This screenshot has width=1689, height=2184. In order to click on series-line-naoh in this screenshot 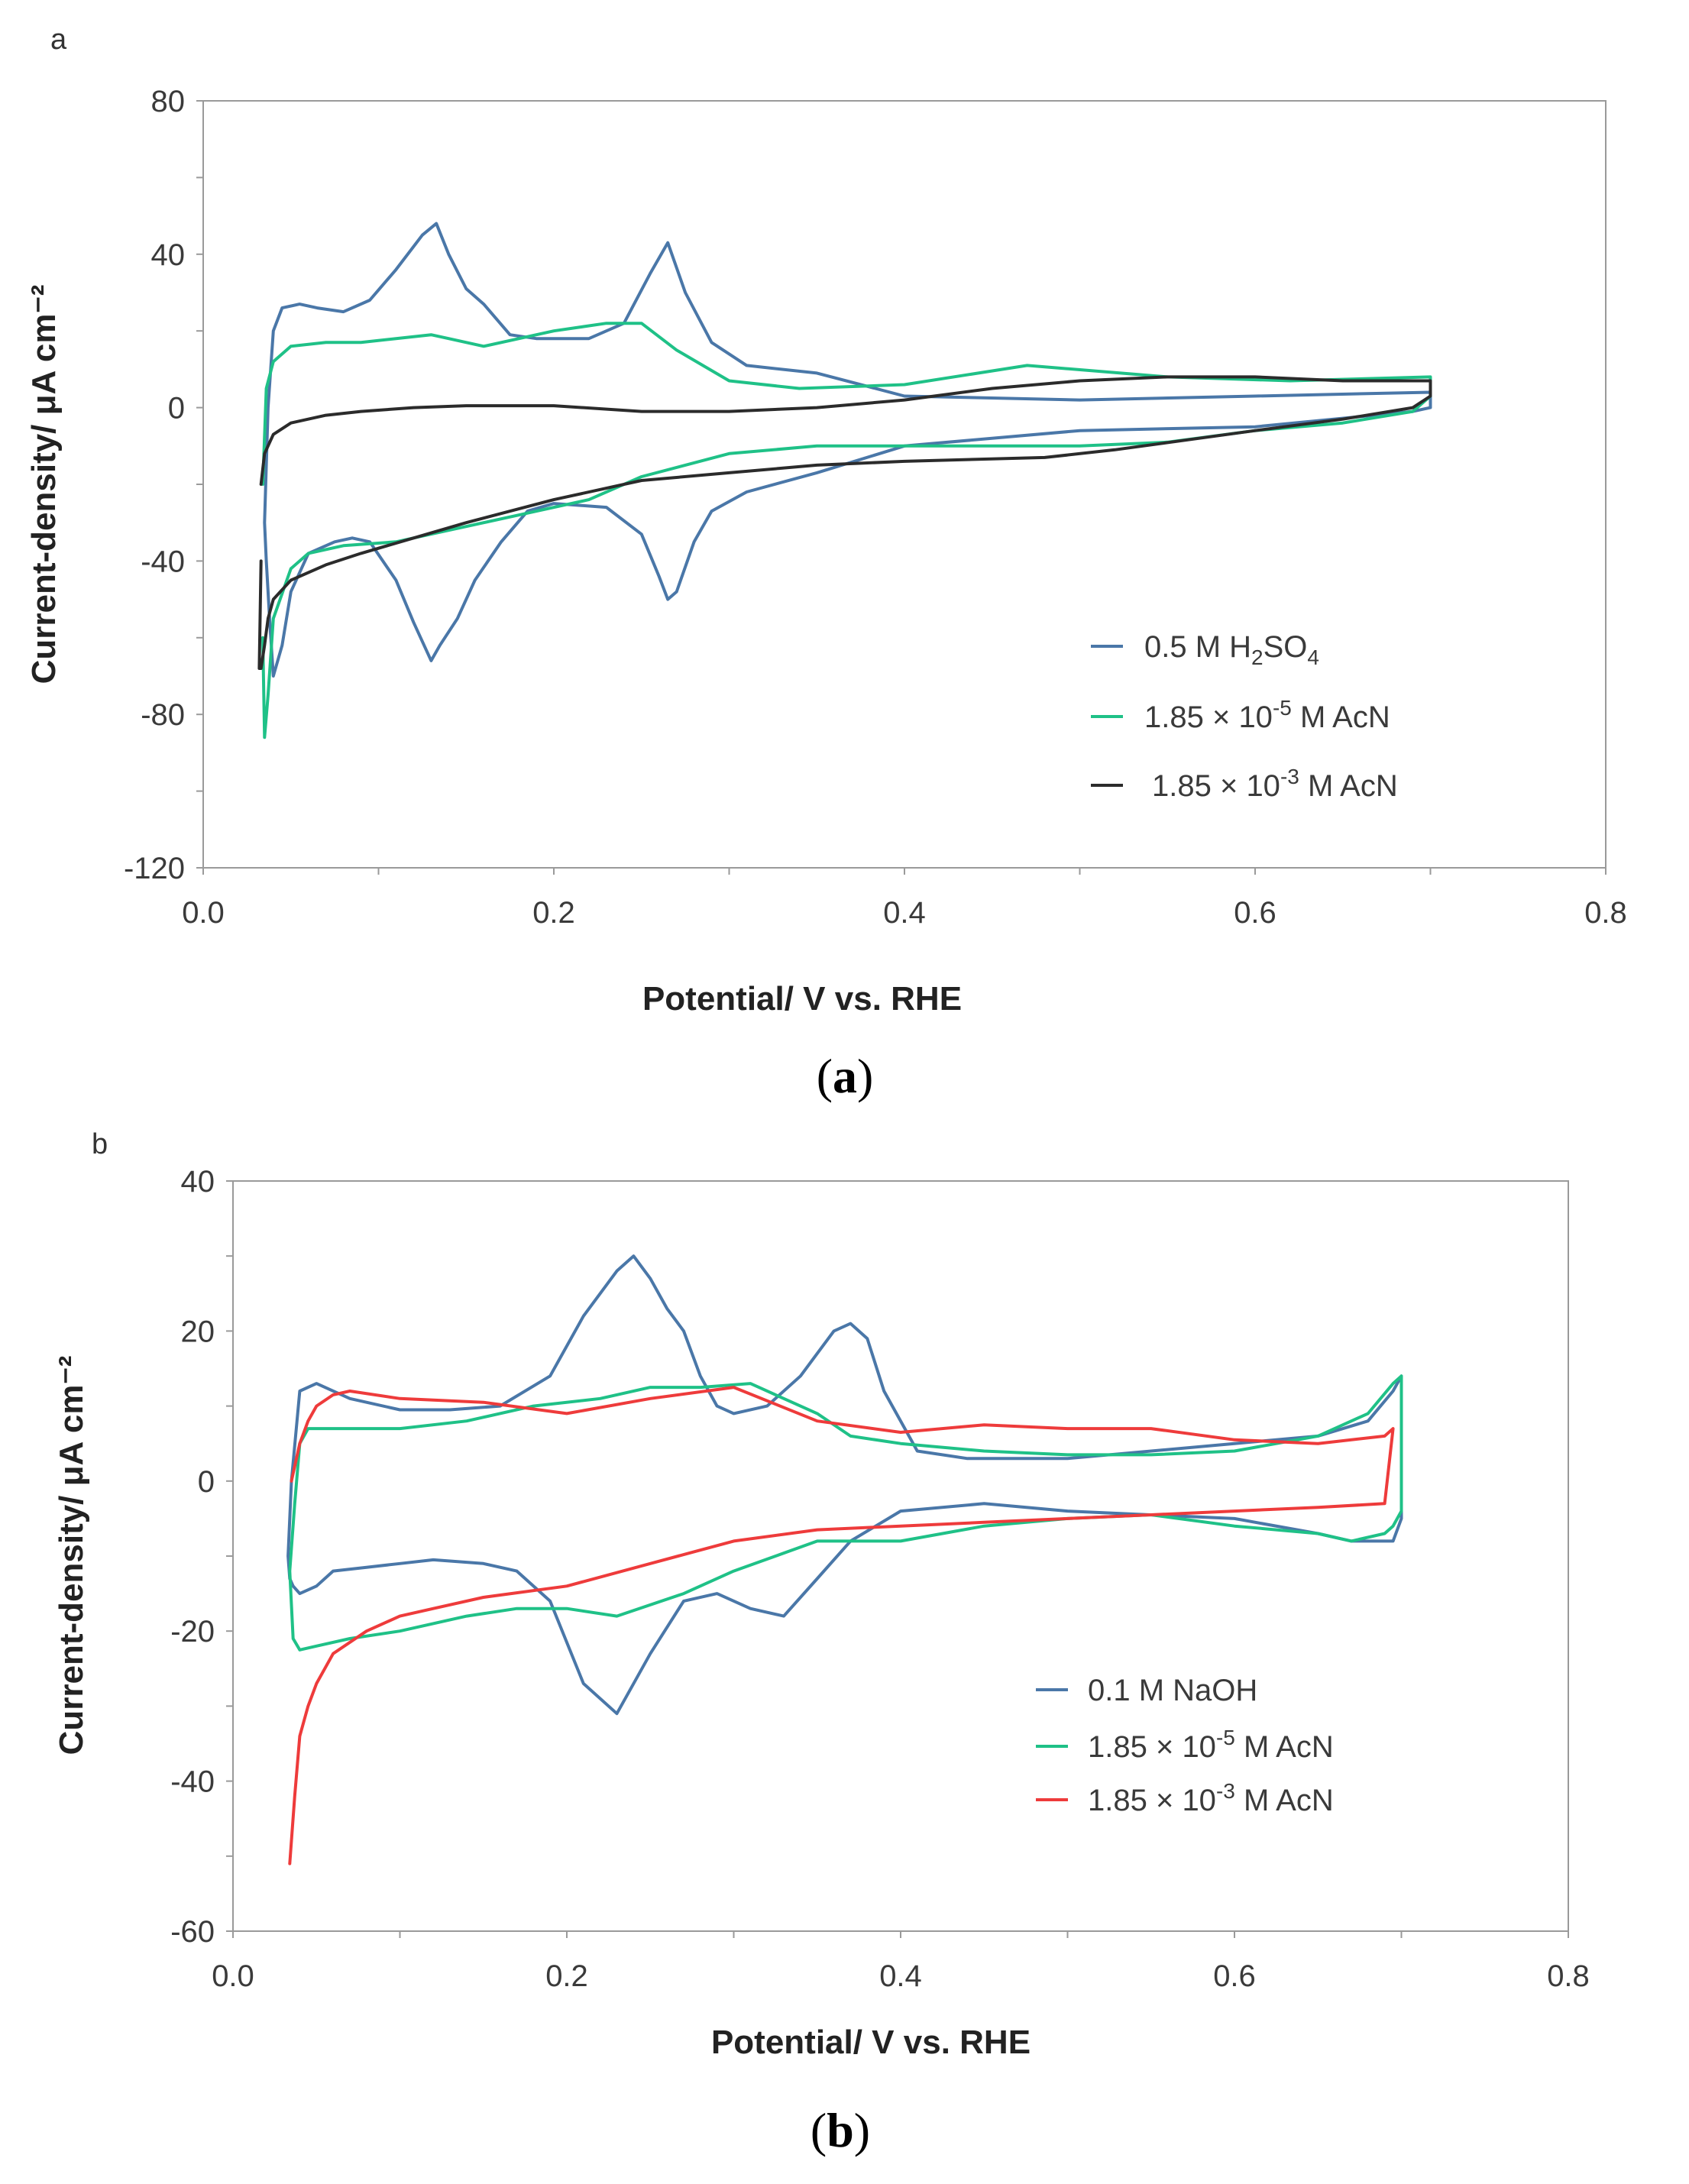, I will do `click(844, 1485)`.